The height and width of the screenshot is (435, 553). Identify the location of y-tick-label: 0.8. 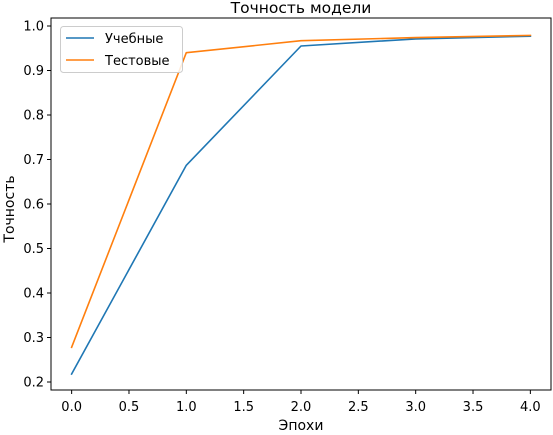
(33, 116).